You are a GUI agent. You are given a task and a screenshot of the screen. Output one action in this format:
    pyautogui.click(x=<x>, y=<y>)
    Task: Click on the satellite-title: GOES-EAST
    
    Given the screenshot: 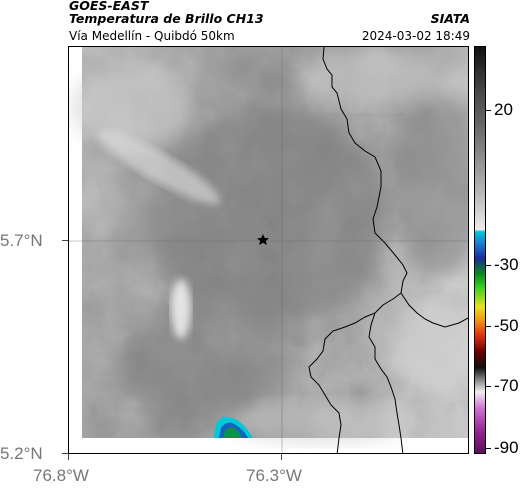 What is the action you would take?
    pyautogui.click(x=109, y=6)
    